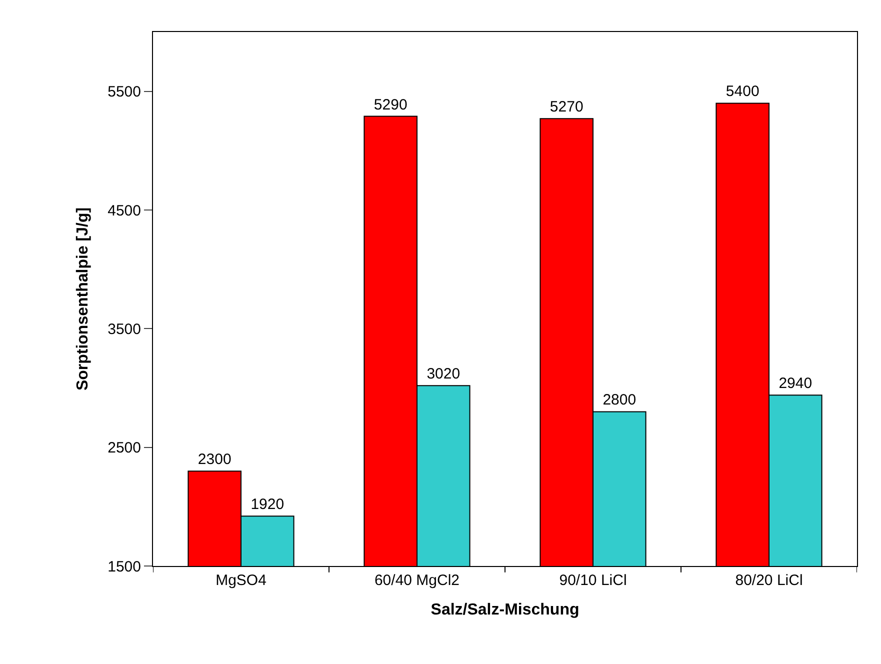  I want to click on x-axis-title: Salz/Salz-Mischung, so click(505, 610).